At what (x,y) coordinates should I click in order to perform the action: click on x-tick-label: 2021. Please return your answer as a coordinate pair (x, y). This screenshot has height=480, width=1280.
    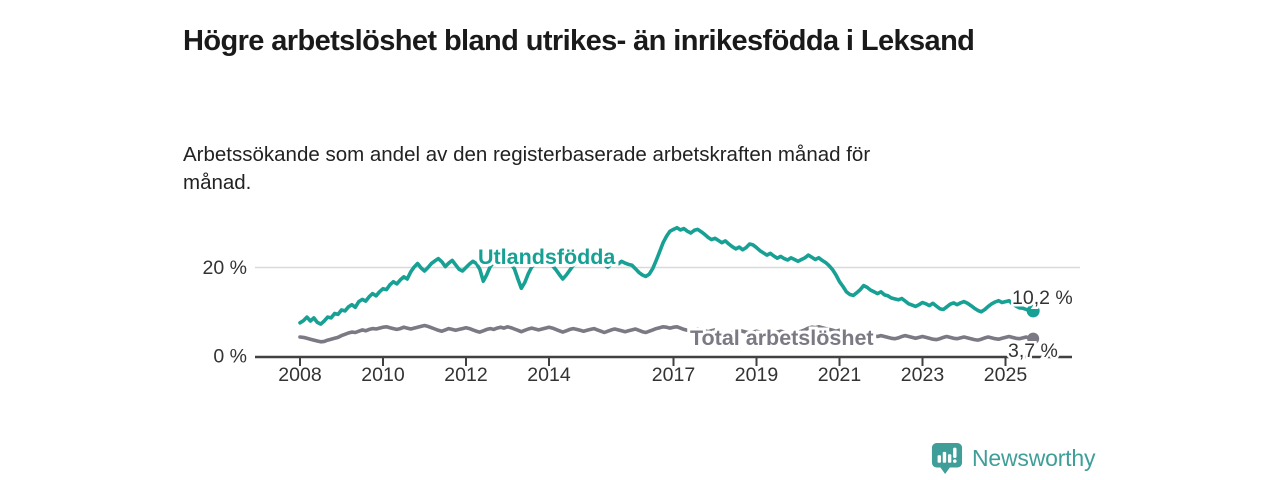
    Looking at the image, I should click on (839, 375).